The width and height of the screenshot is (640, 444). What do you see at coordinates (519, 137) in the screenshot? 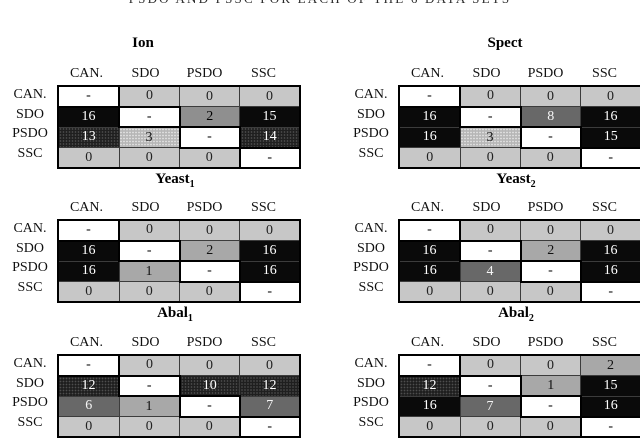
I see `table-row: 16 3-15` at bounding box center [519, 137].